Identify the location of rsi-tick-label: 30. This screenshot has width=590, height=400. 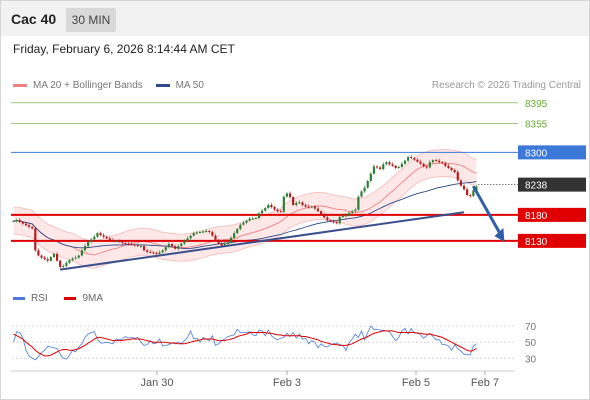
(531, 359).